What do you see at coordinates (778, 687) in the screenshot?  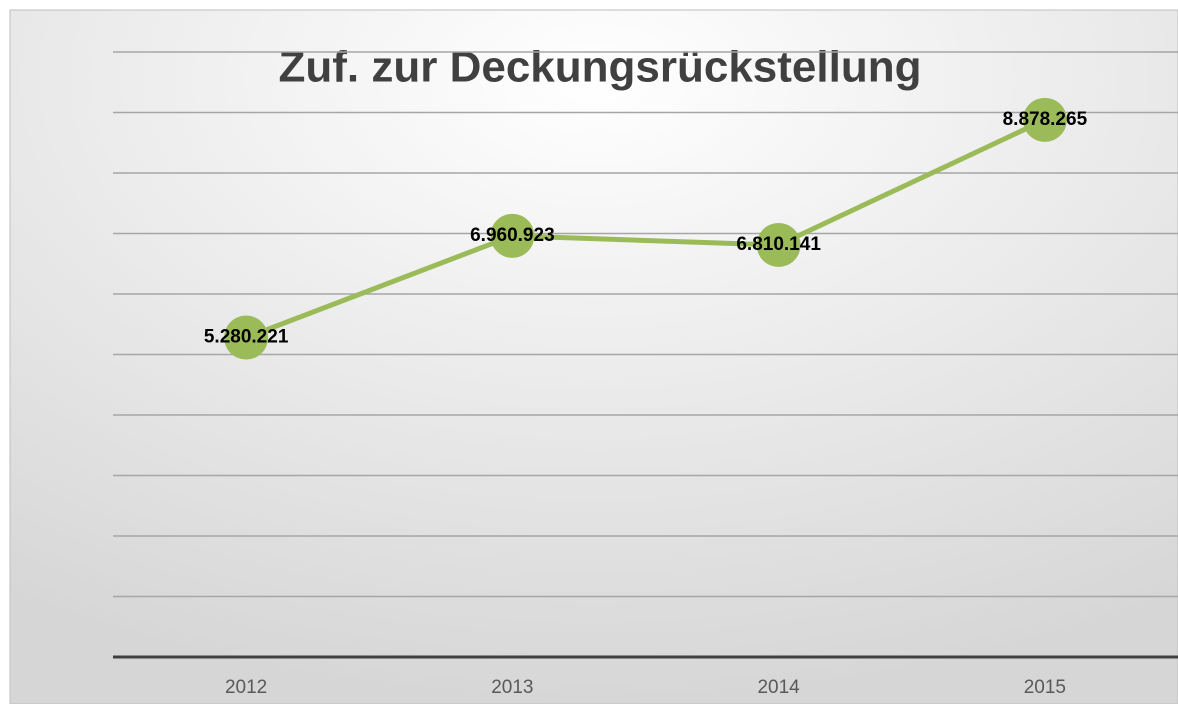 I see `x-tick-label: 2014` at bounding box center [778, 687].